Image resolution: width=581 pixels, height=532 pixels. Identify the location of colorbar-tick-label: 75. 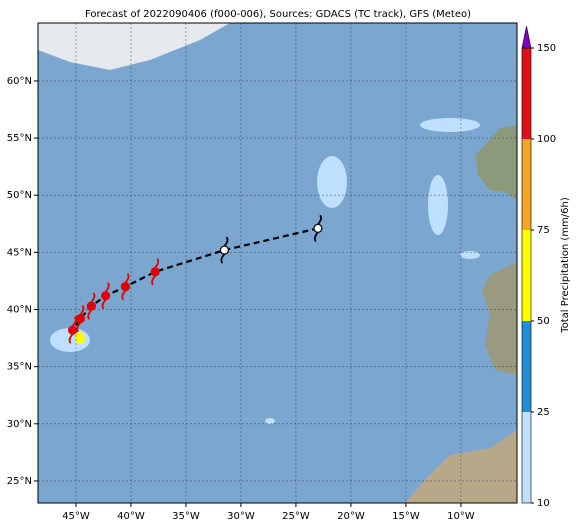
(543, 230).